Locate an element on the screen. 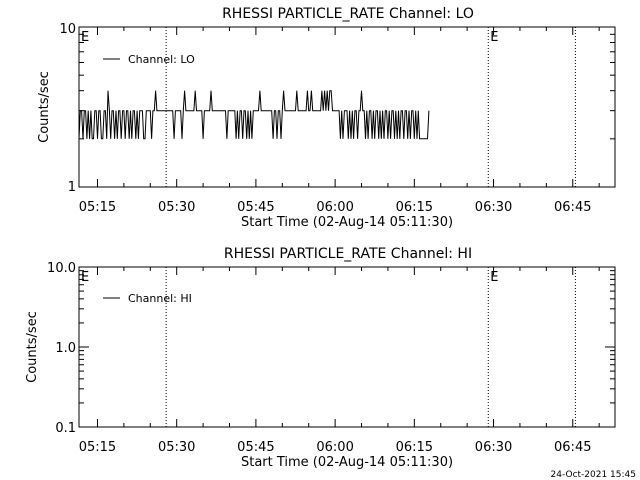  legend: Channel: HI is located at coordinates (147, 298).